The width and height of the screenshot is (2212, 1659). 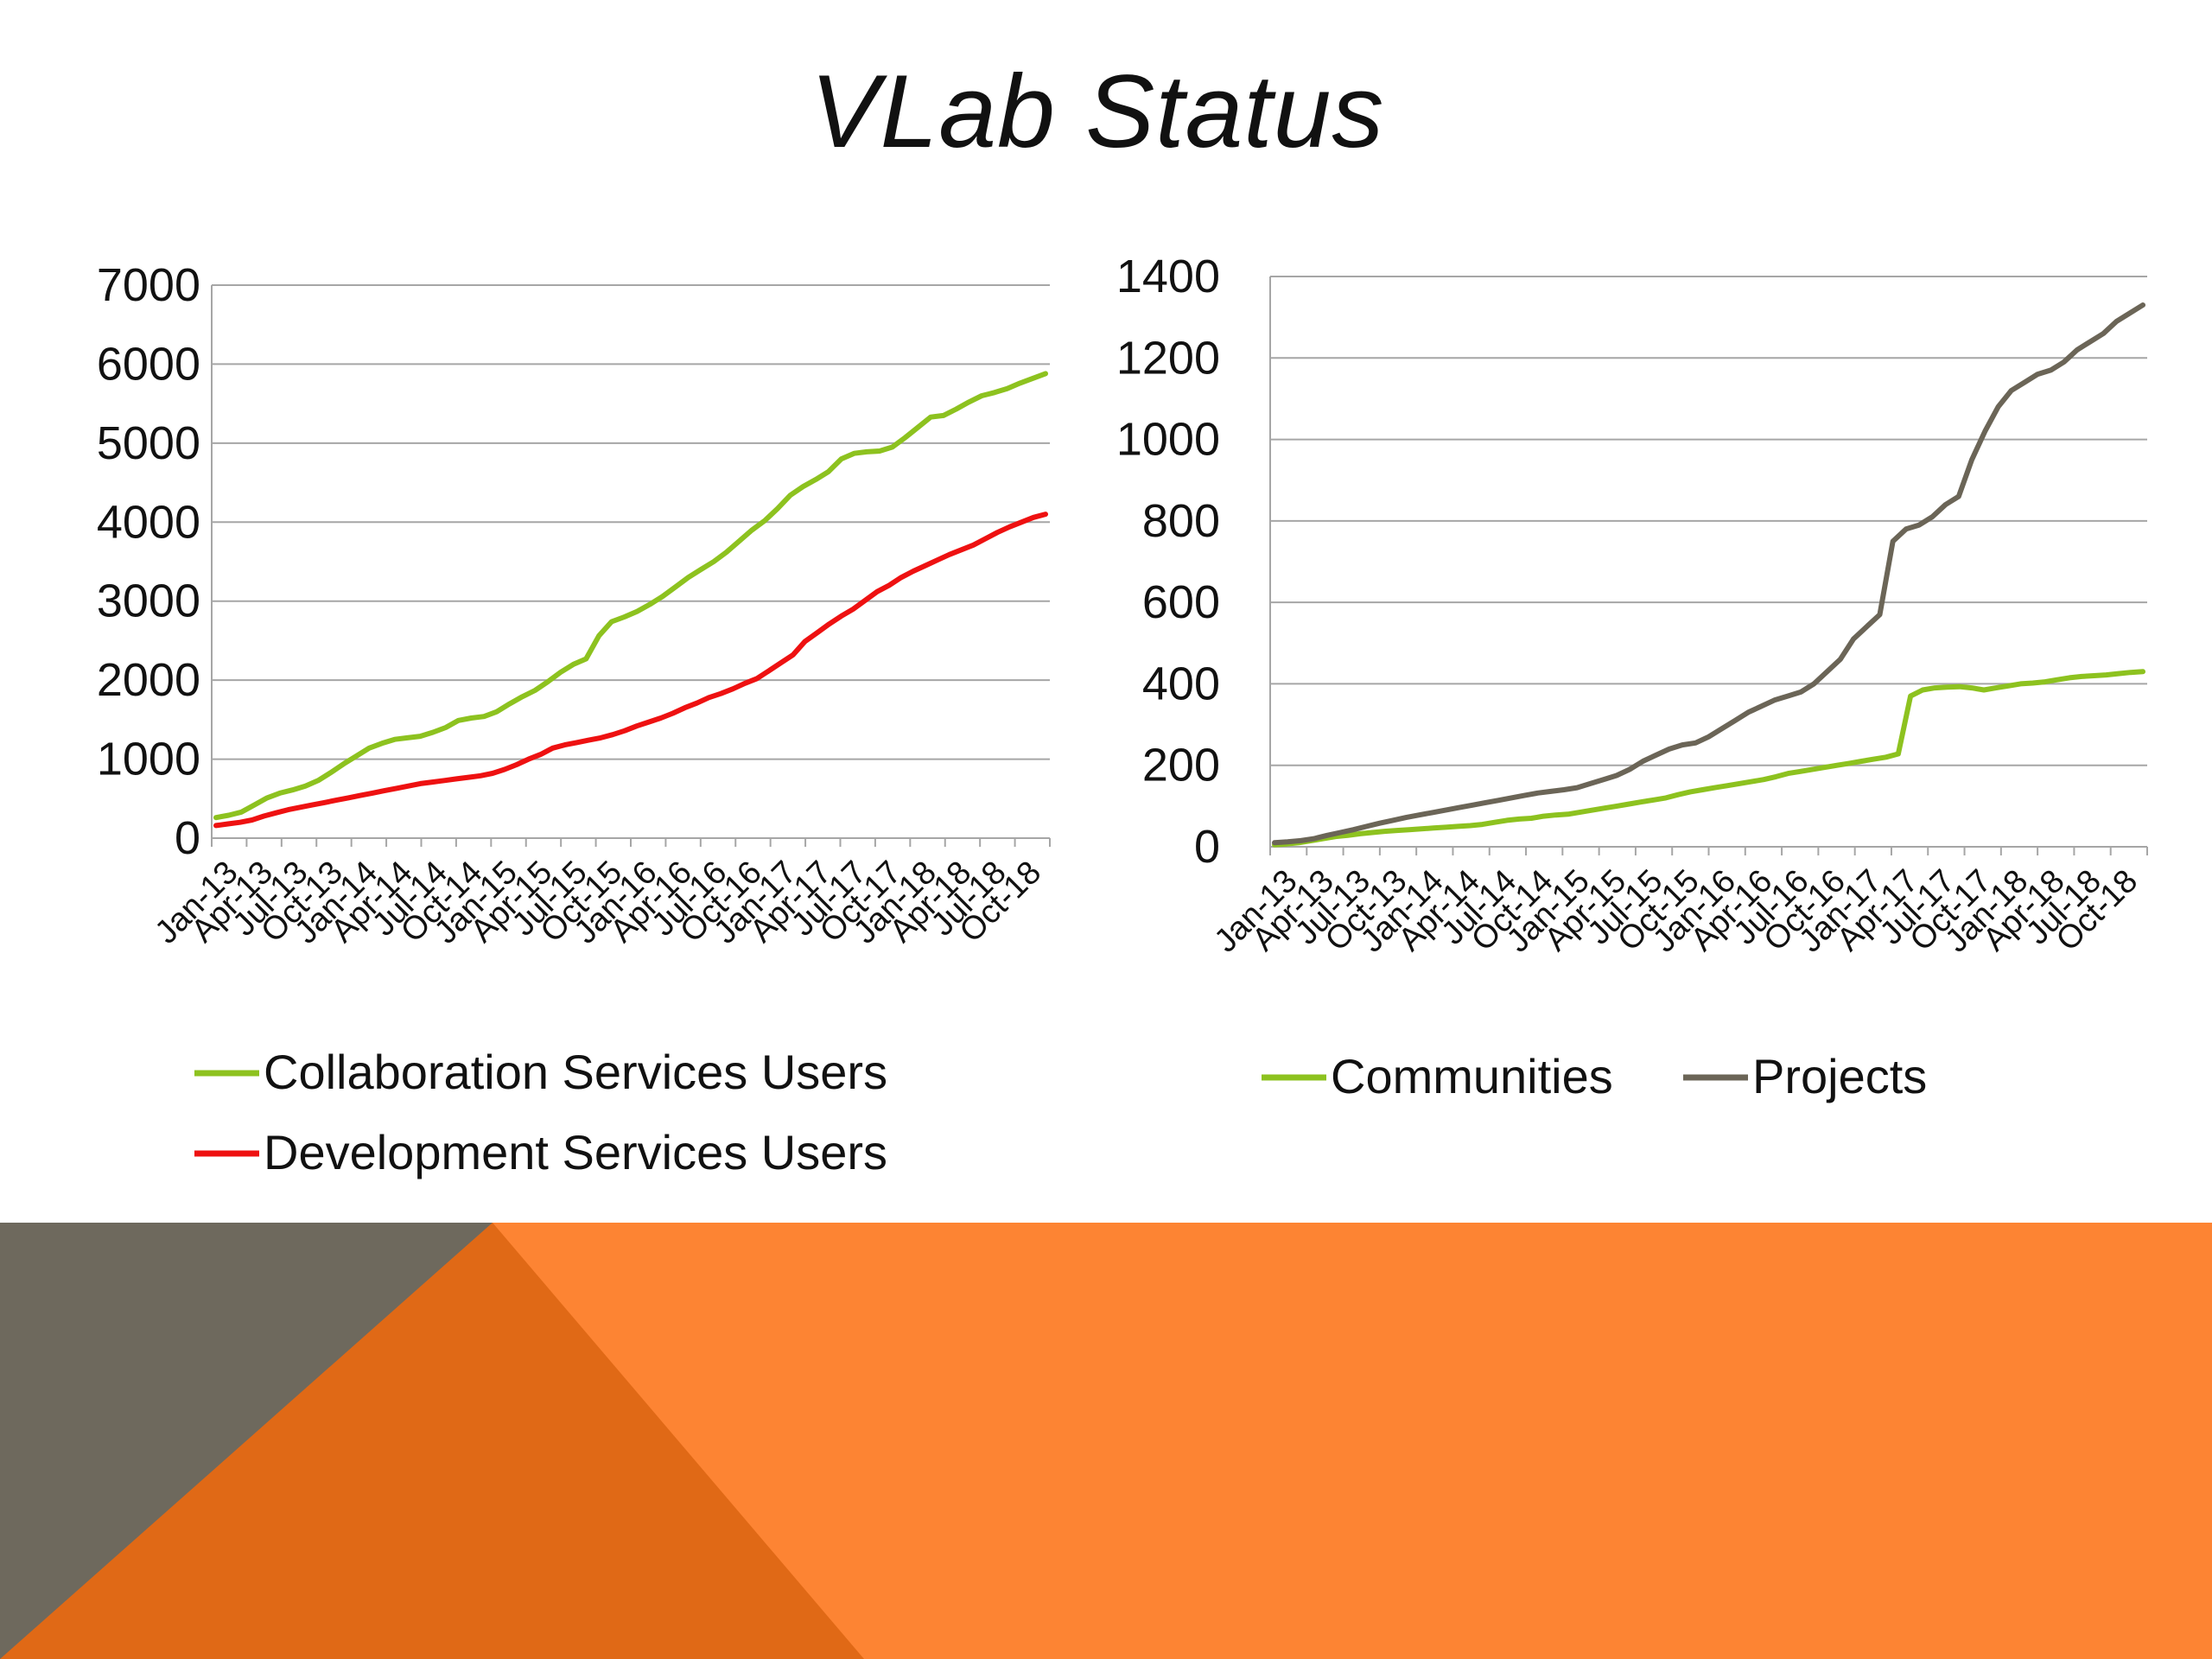 I want to click on projects-y-tick-label: 600, so click(x=1181, y=602).